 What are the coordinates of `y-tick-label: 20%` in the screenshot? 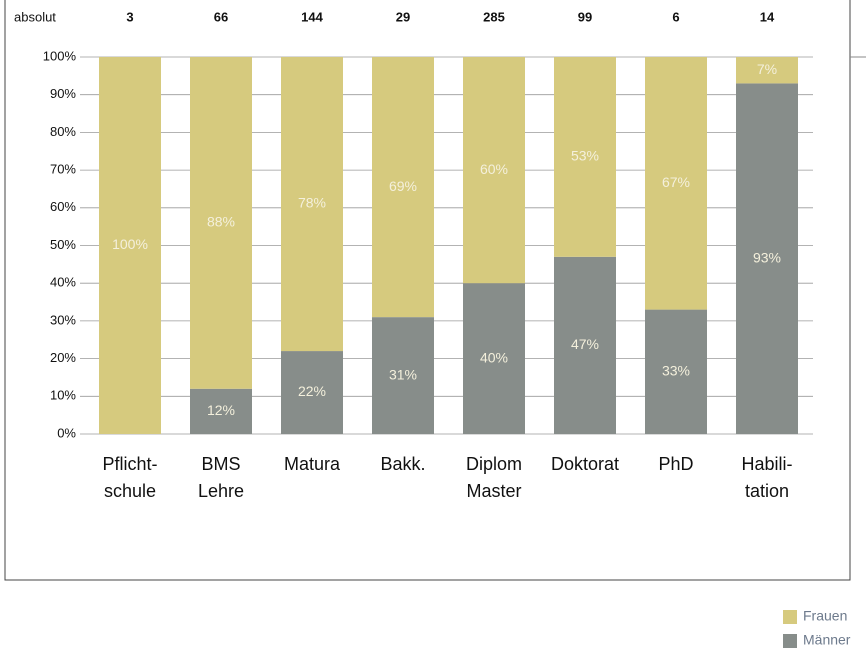 It's located at (63, 357).